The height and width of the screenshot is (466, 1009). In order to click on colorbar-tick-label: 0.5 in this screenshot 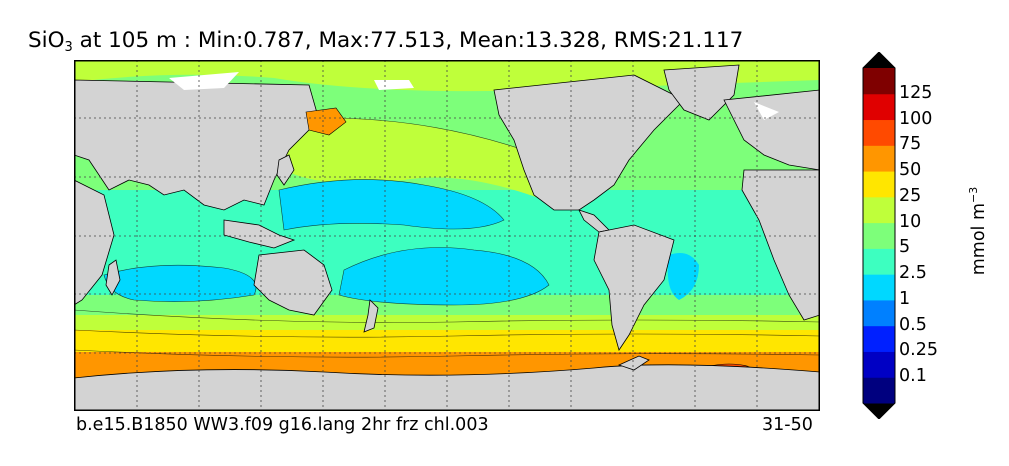, I will do `click(913, 324)`.